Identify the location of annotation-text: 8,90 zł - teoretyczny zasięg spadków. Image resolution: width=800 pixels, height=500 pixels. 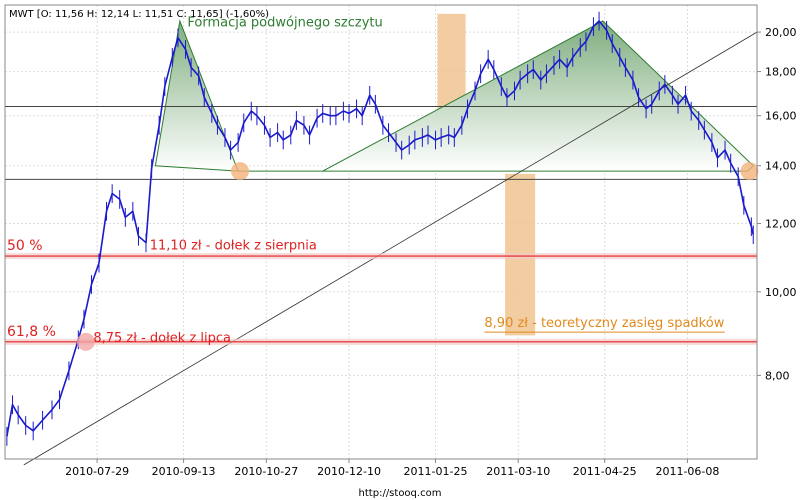
(604, 323).